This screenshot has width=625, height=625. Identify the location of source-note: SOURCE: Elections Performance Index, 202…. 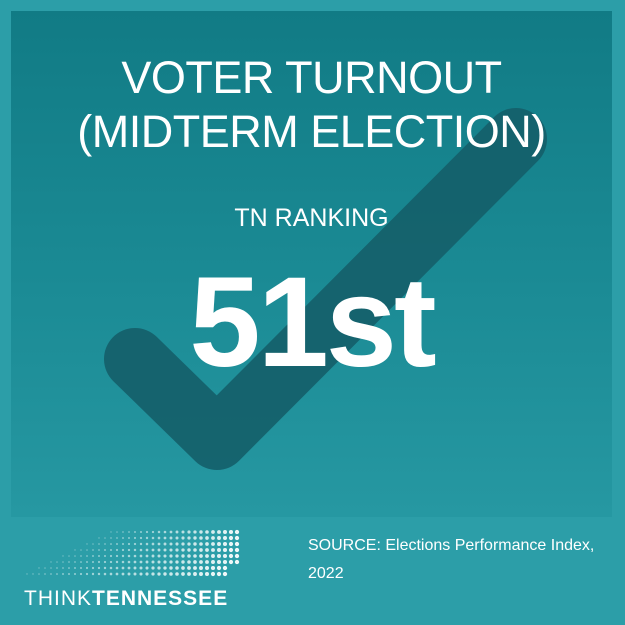
(458, 560).